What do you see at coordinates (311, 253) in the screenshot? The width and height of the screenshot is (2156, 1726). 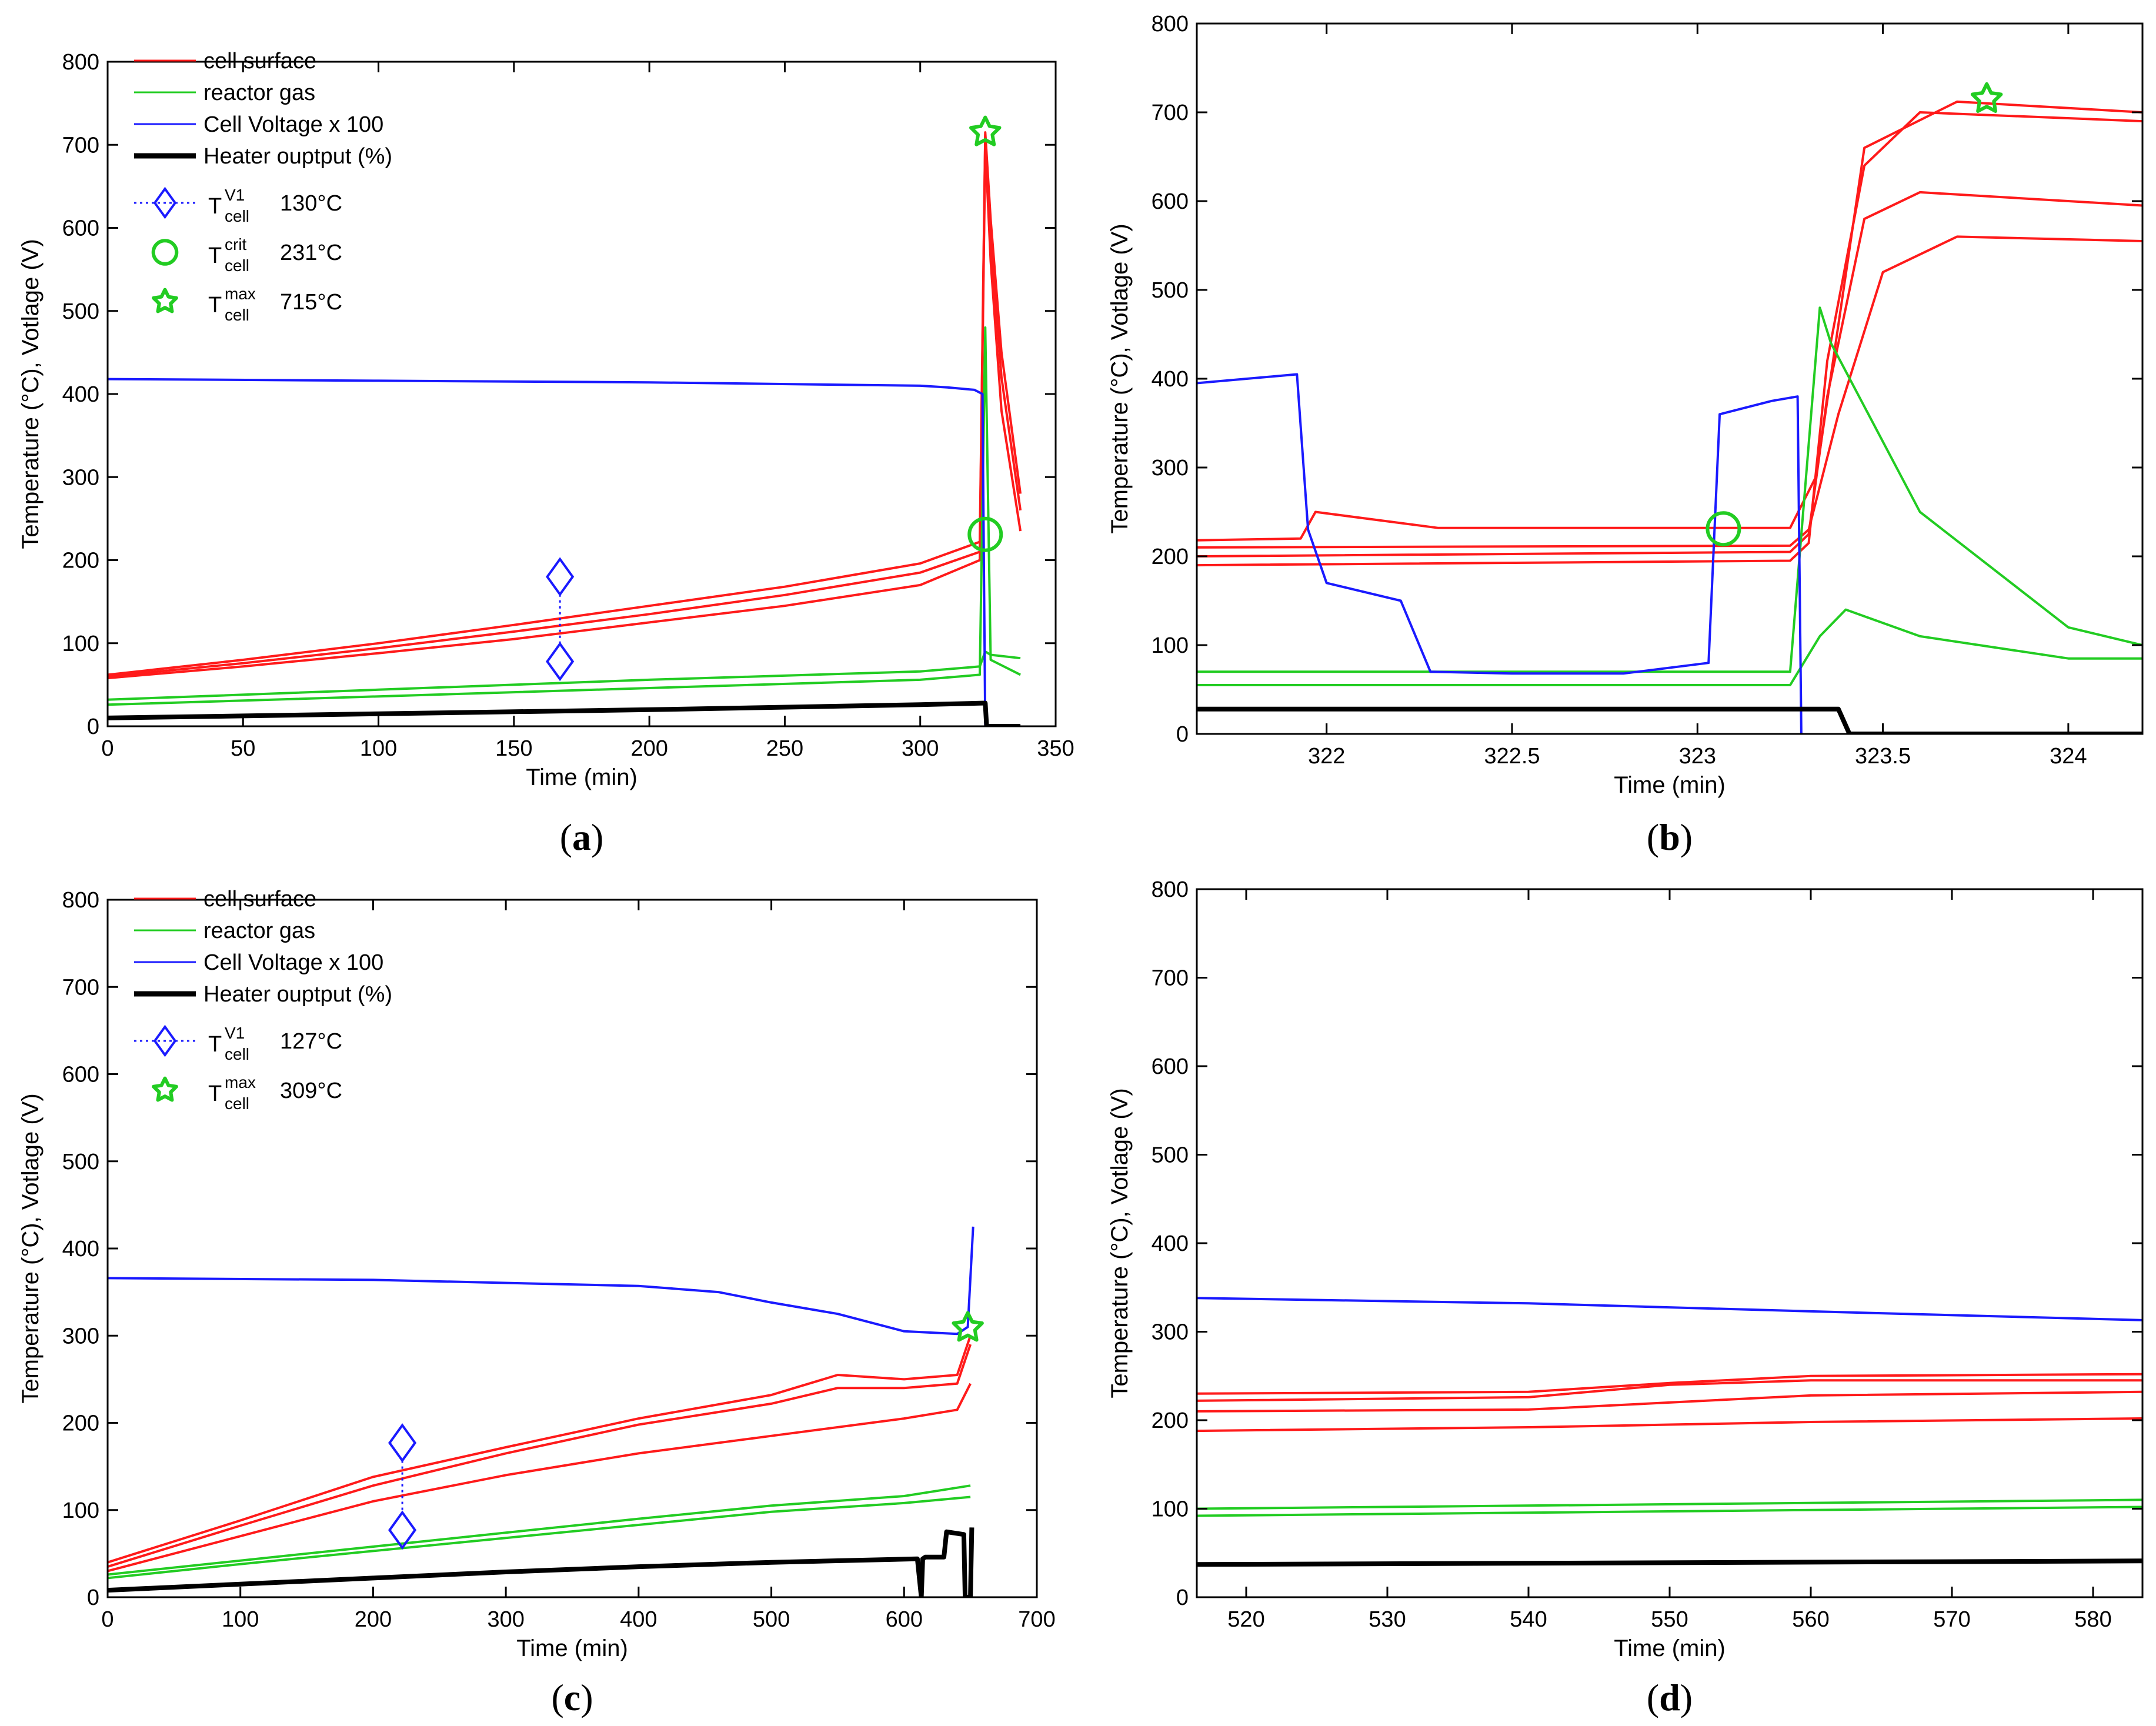 I see `legend-value: 231°C` at bounding box center [311, 253].